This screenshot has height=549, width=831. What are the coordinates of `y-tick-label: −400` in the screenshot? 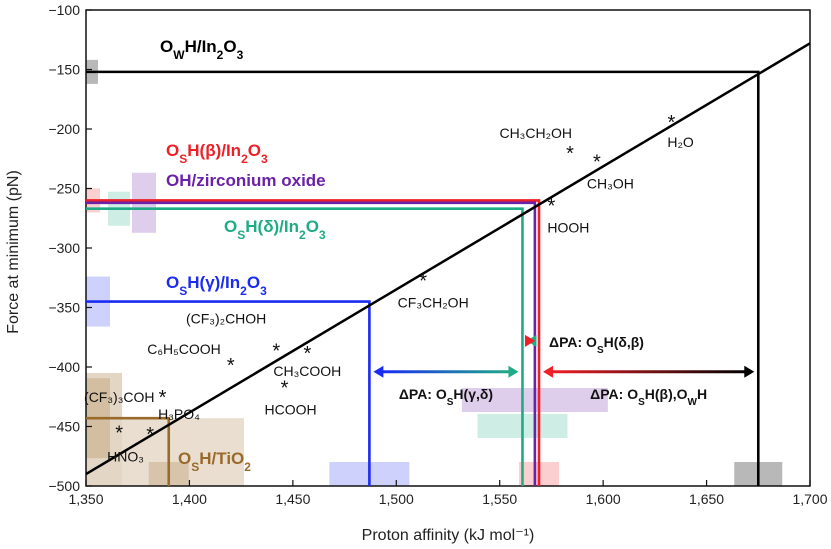 It's located at (64, 367).